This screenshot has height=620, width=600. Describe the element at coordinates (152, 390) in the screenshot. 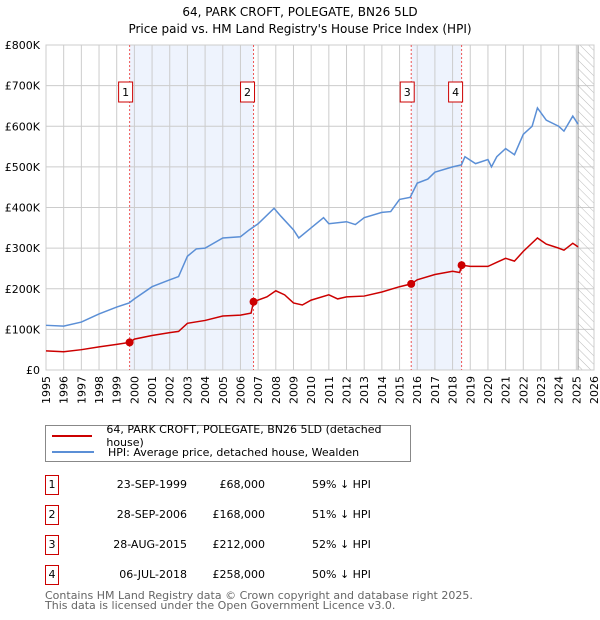

I see `x-tick-label: 2001` at that location.